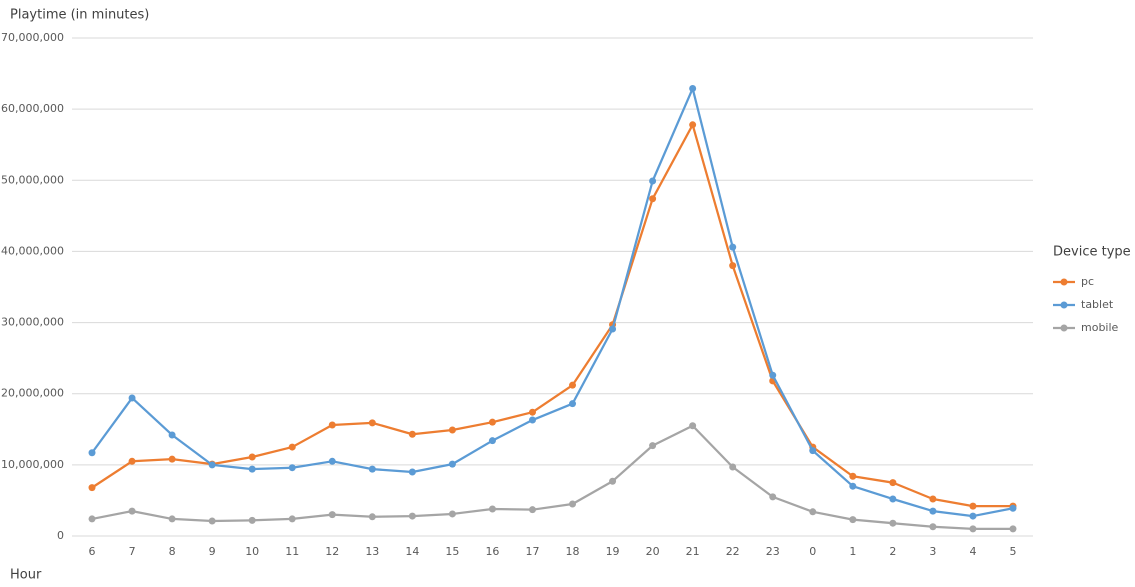 Image resolution: width=1135 pixels, height=587 pixels. What do you see at coordinates (172, 551) in the screenshot?
I see `x-tick-label: 8` at bounding box center [172, 551].